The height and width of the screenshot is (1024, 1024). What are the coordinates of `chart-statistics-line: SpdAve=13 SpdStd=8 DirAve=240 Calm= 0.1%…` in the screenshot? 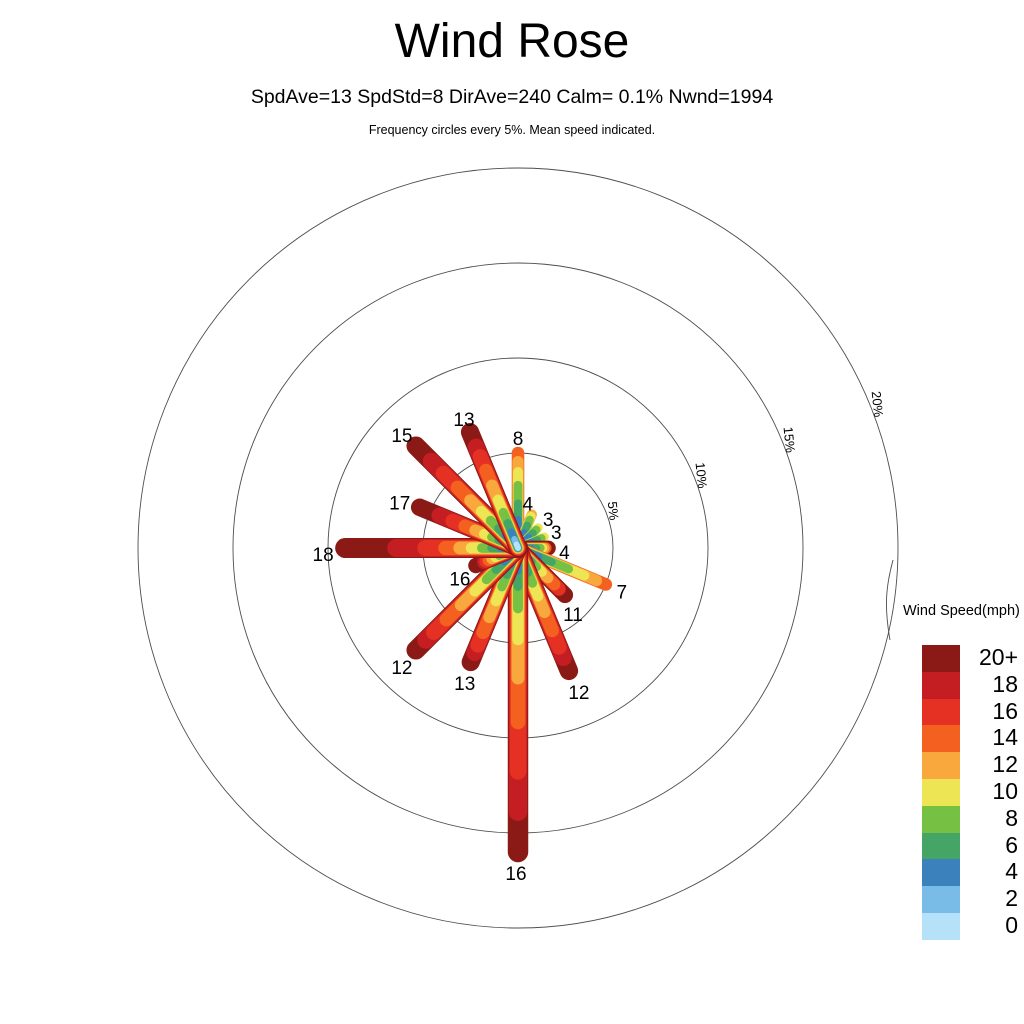 It's located at (512, 97).